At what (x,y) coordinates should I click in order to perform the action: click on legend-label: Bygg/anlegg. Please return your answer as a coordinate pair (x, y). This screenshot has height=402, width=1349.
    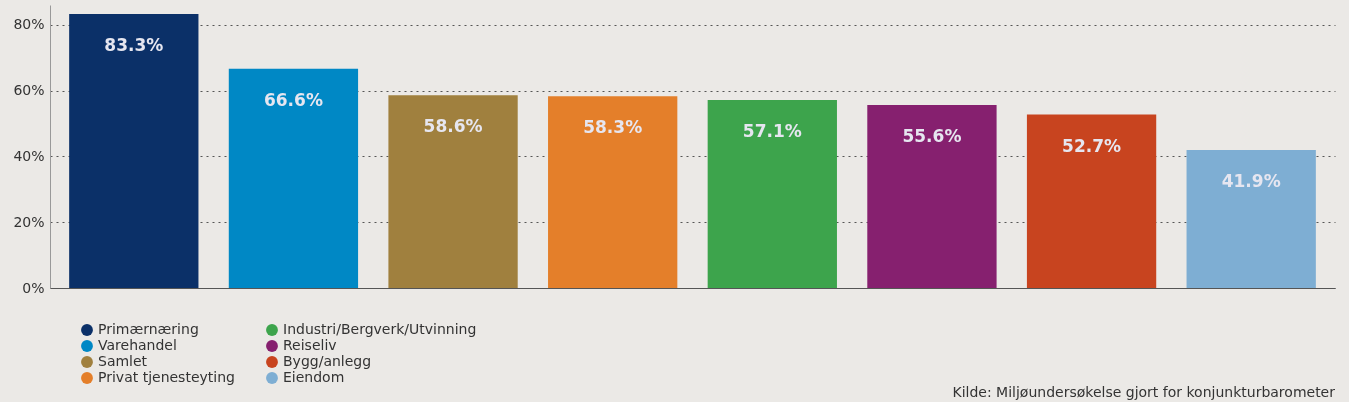
    Looking at the image, I should click on (327, 361).